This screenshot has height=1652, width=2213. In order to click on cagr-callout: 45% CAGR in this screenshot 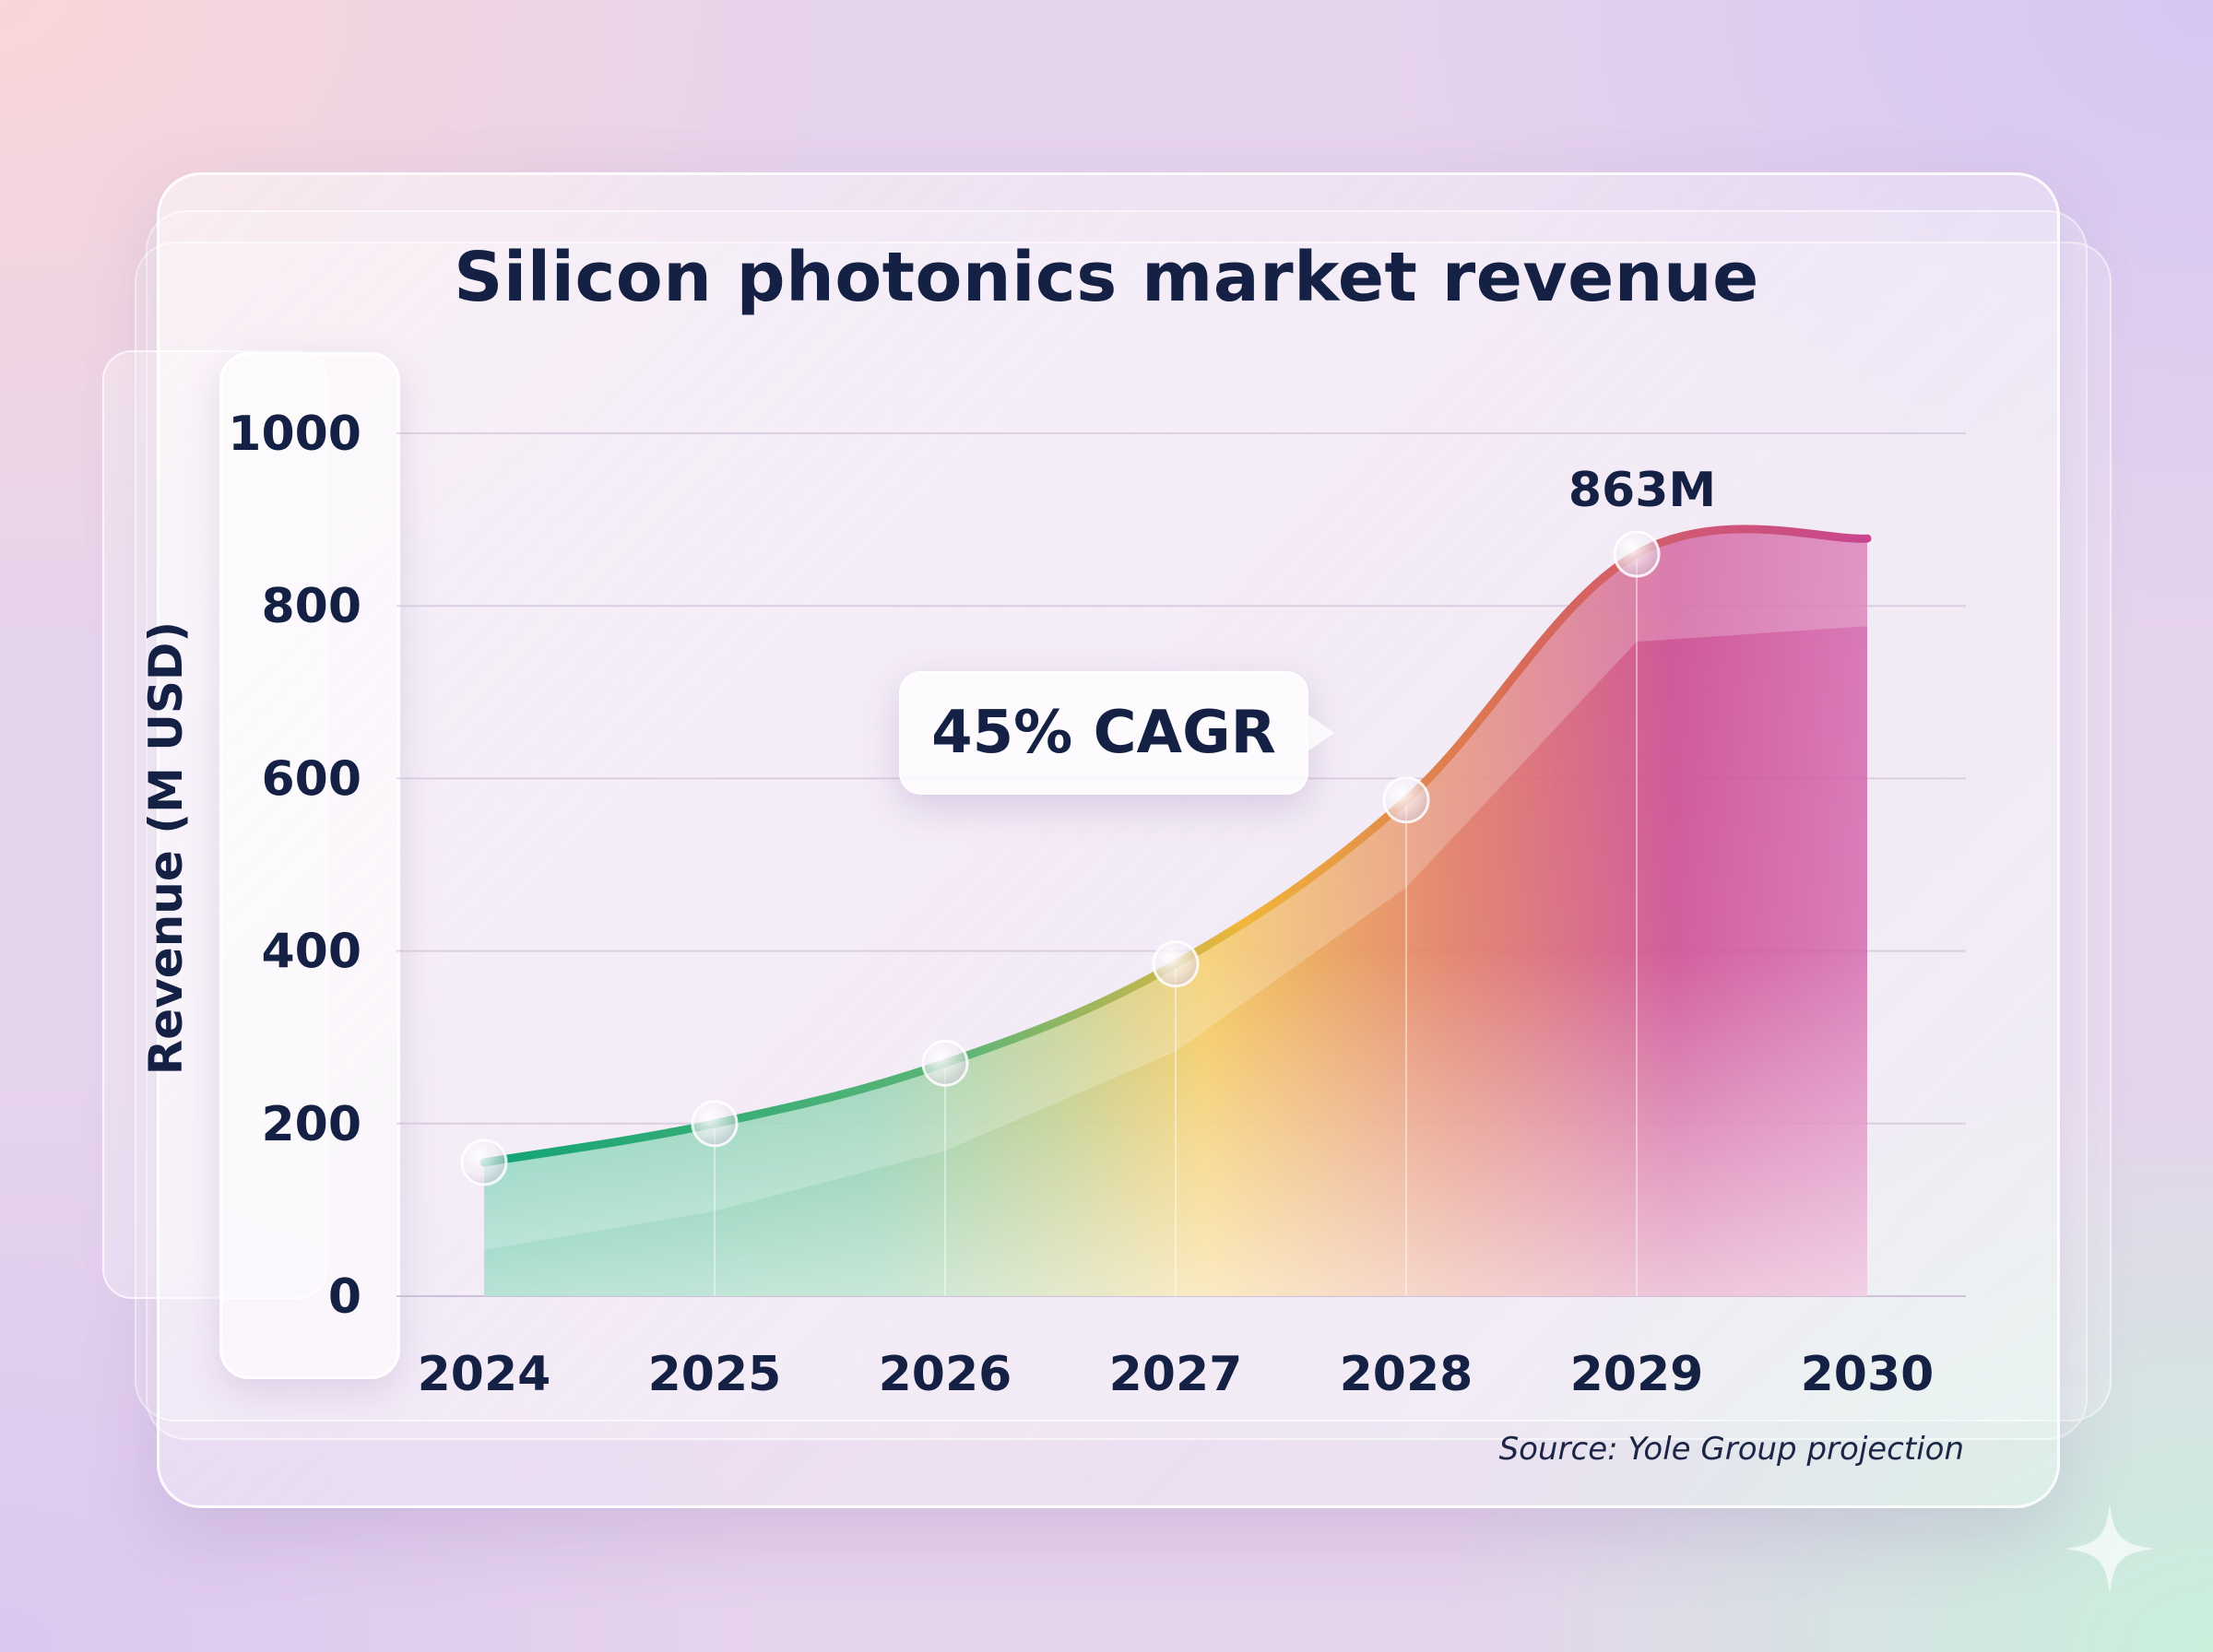, I will do `click(1116, 733)`.